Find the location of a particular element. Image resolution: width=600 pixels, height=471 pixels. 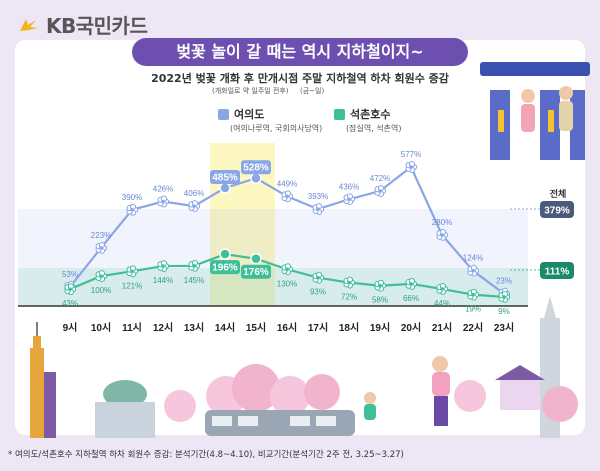

data-label: 145% is located at coordinates (194, 280).